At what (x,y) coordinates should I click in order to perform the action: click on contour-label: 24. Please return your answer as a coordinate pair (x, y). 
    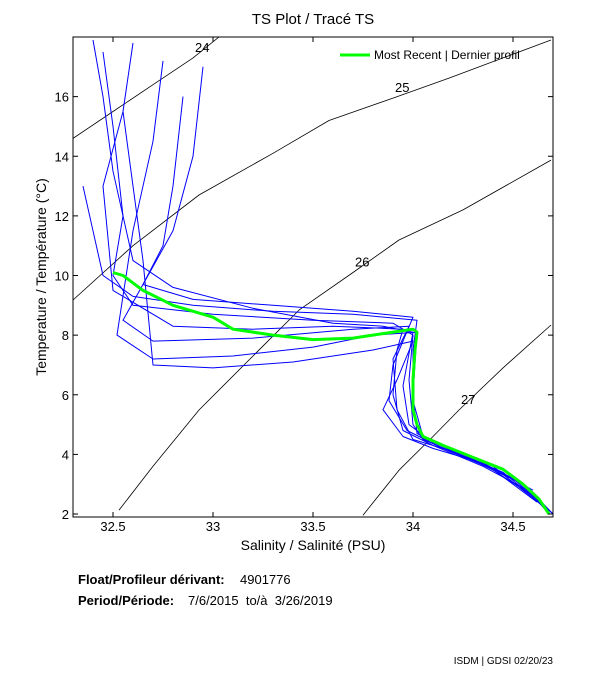
    Looking at the image, I should click on (202, 47).